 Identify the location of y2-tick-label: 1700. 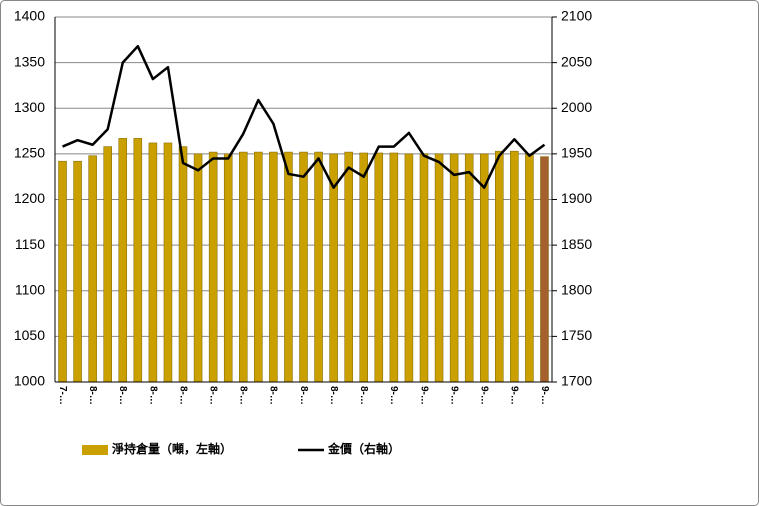
(576, 381).